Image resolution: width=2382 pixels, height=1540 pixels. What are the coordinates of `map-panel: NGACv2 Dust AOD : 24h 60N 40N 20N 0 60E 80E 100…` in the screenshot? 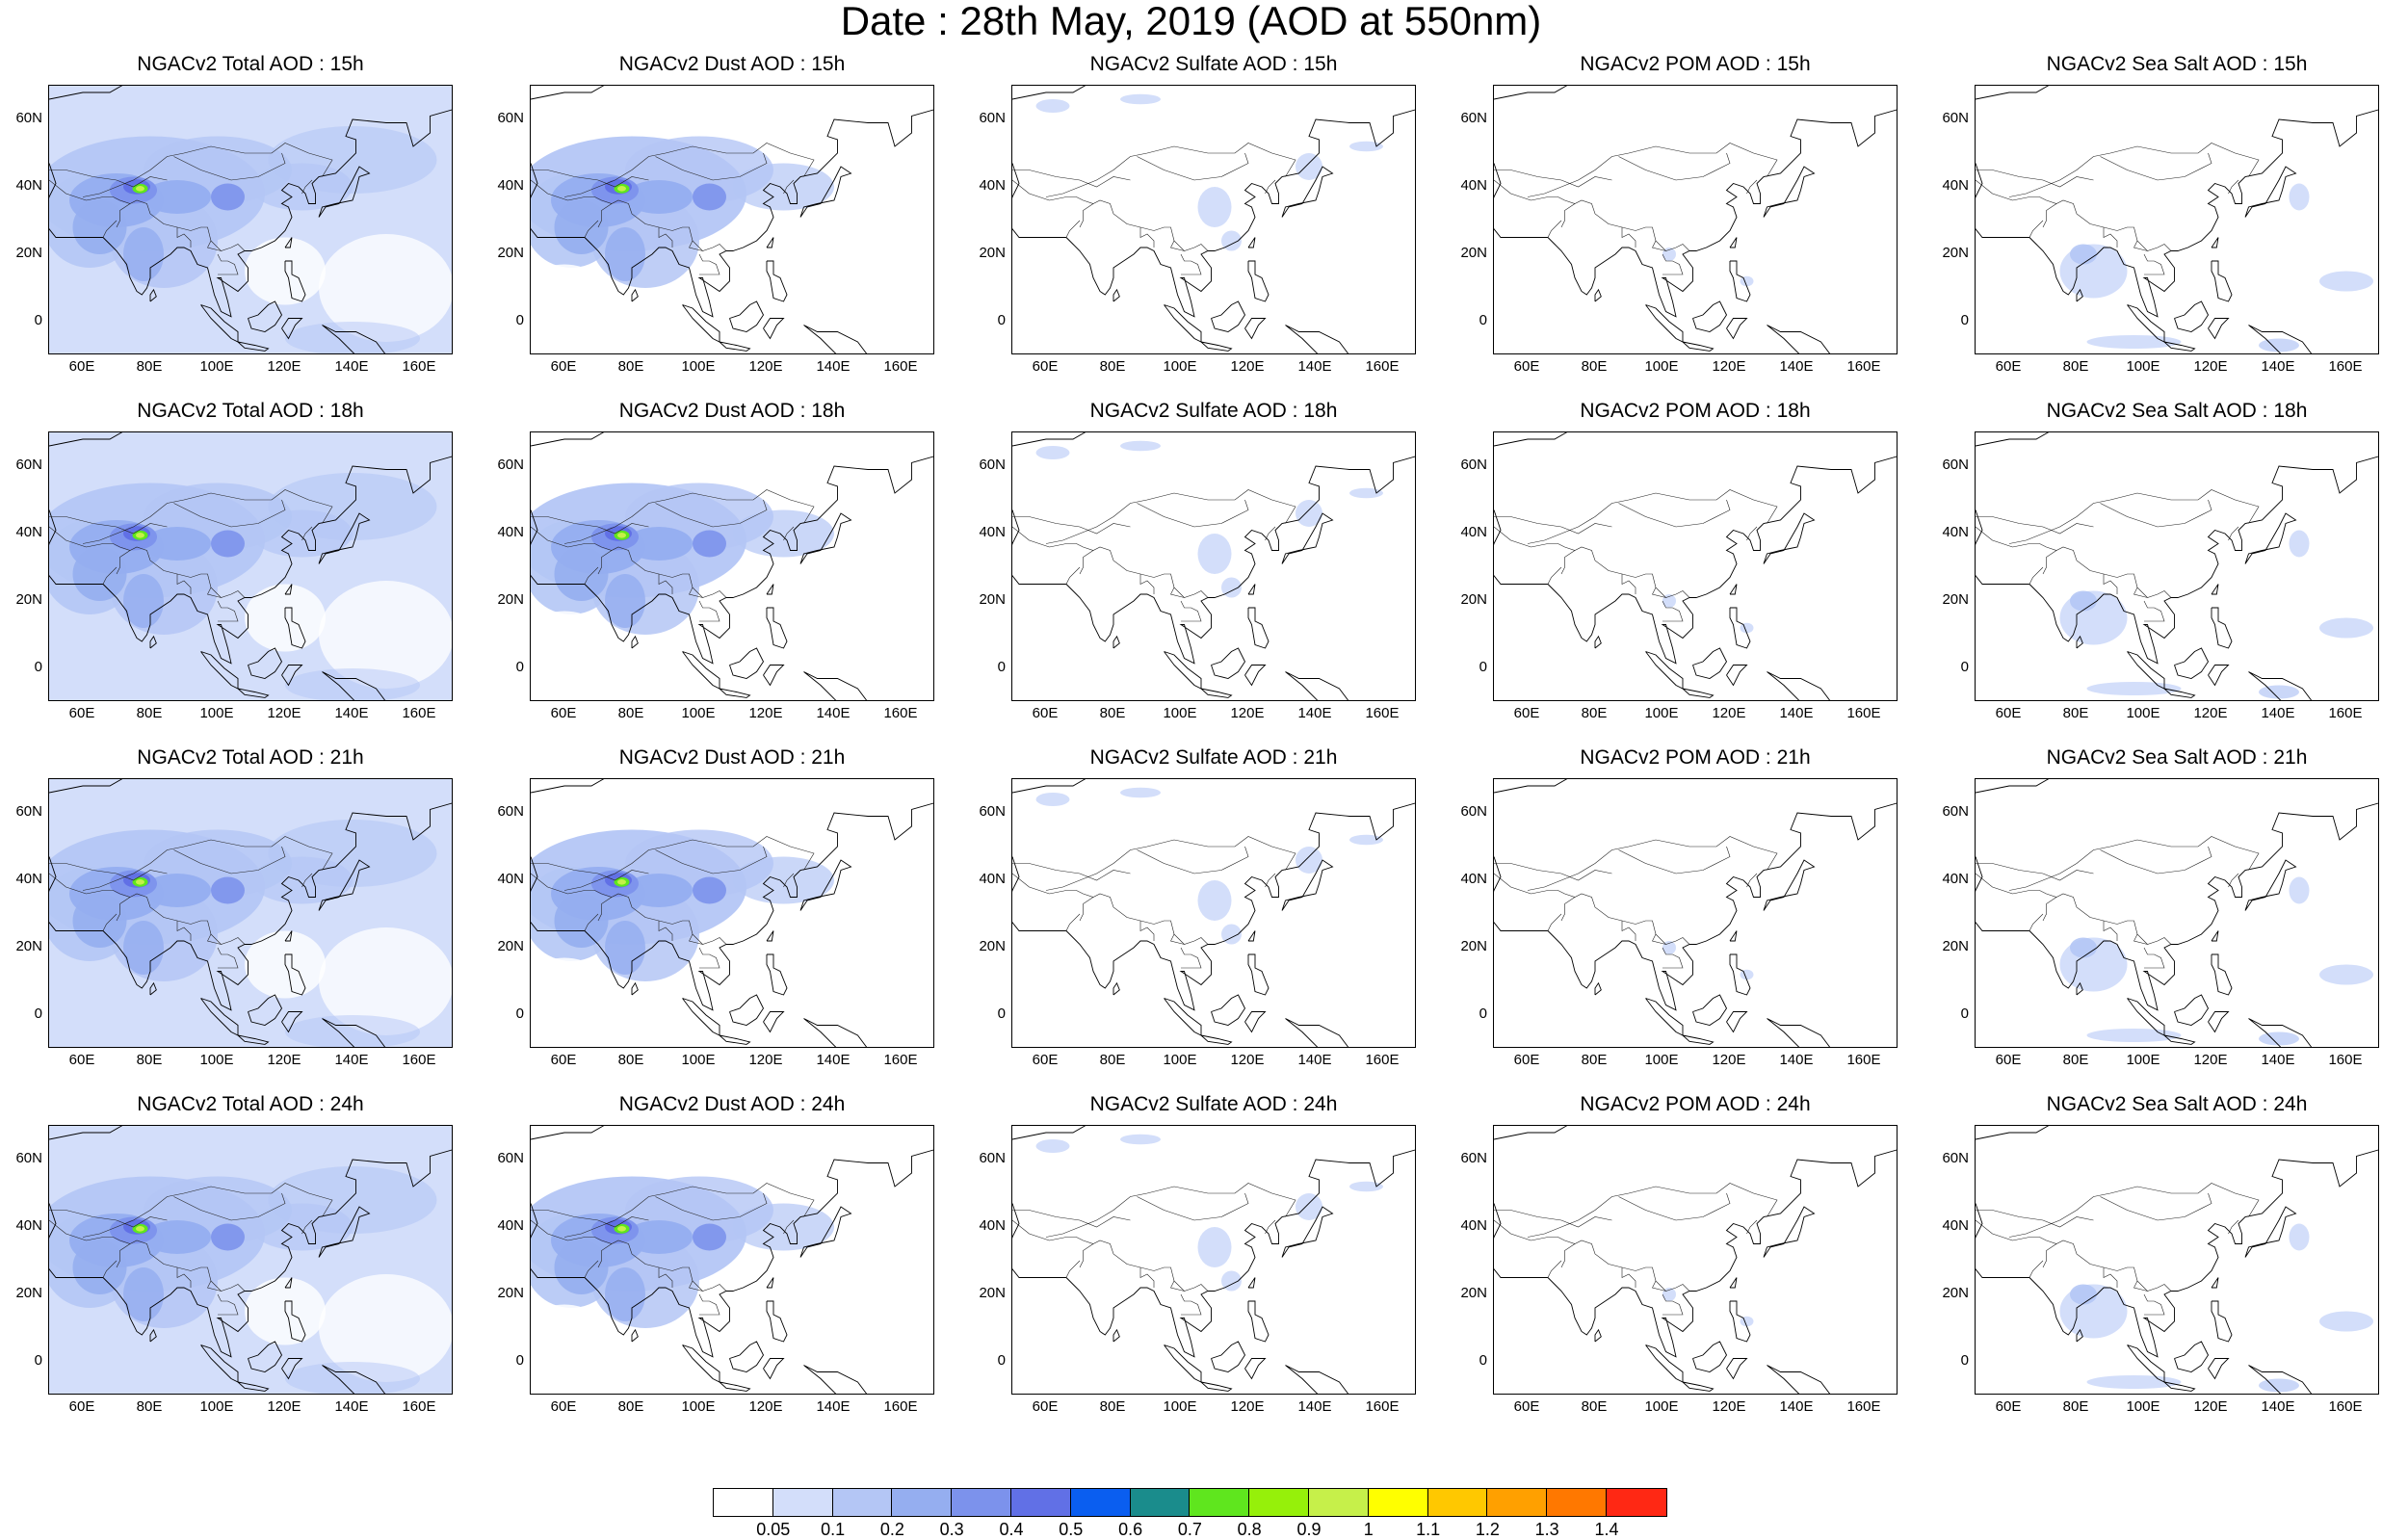 It's located at (708, 1257).